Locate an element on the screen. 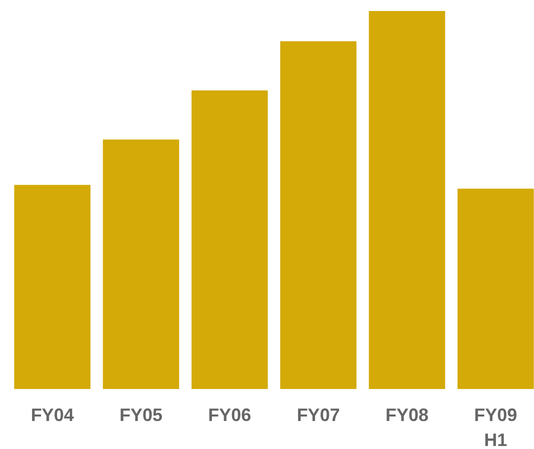 The width and height of the screenshot is (534, 449). x-tick-label: FY07 is located at coordinates (318, 415).